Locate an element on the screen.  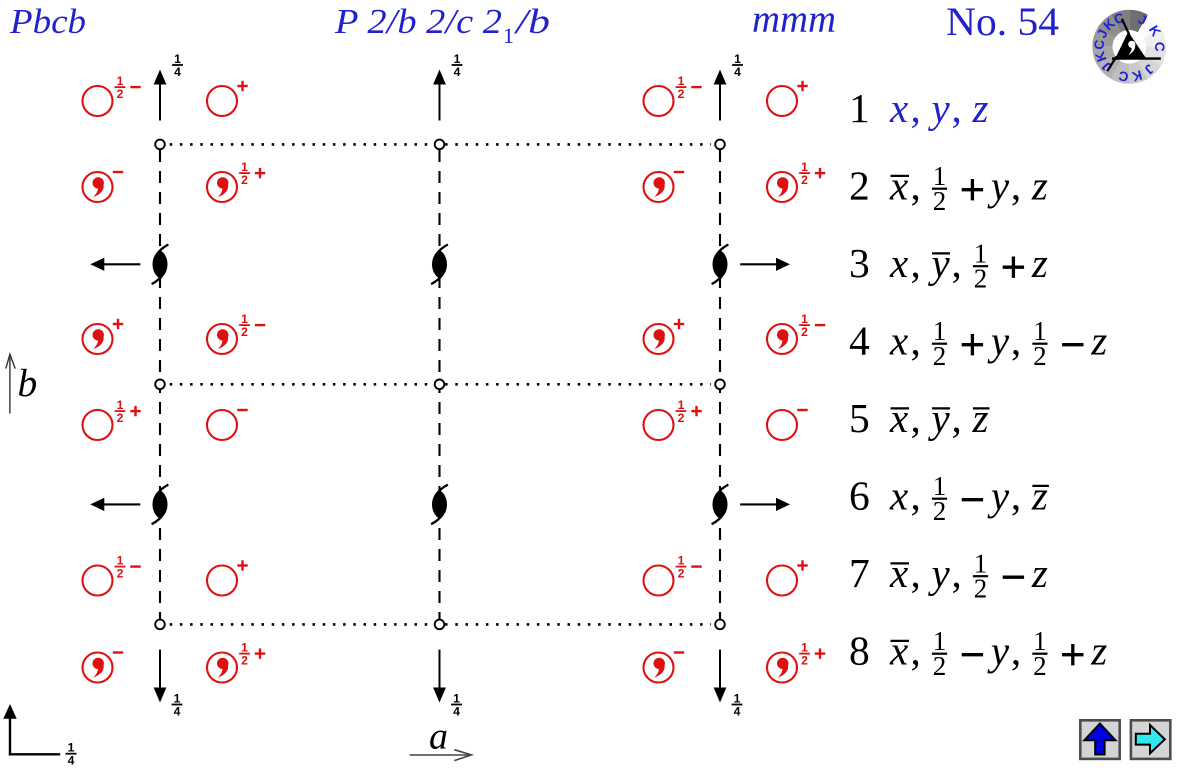
svg-text: mmm is located at coordinates (794, 20).